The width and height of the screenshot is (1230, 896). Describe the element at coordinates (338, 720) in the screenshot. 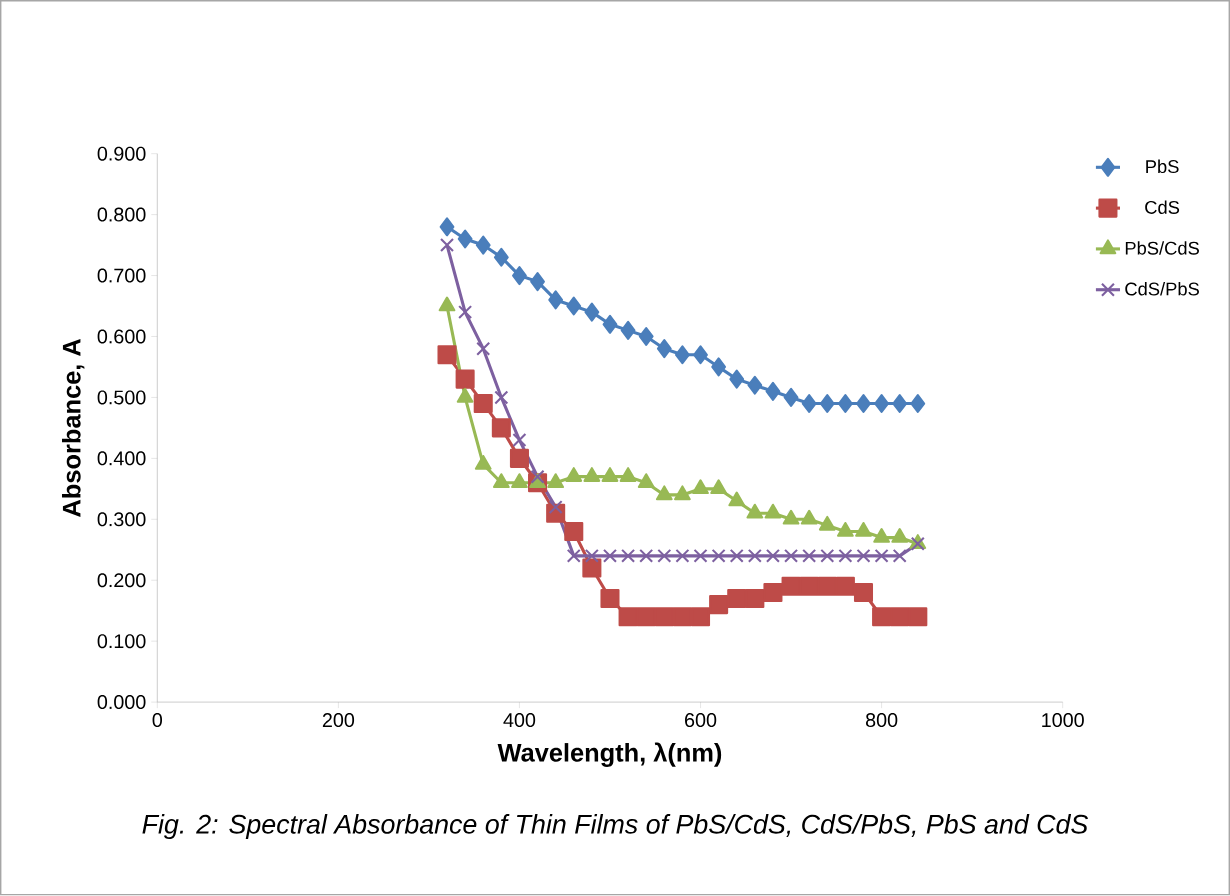

I see `x-tick-label: 200` at that location.